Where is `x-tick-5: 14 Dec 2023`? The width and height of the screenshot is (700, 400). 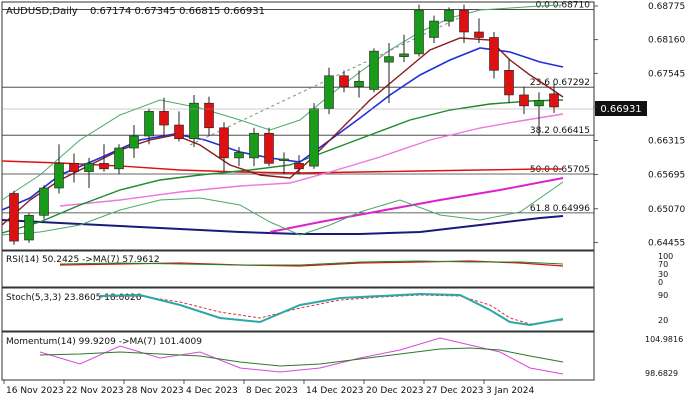
x-tick-5: 14 Dec 2023 is located at coordinates (335, 391).